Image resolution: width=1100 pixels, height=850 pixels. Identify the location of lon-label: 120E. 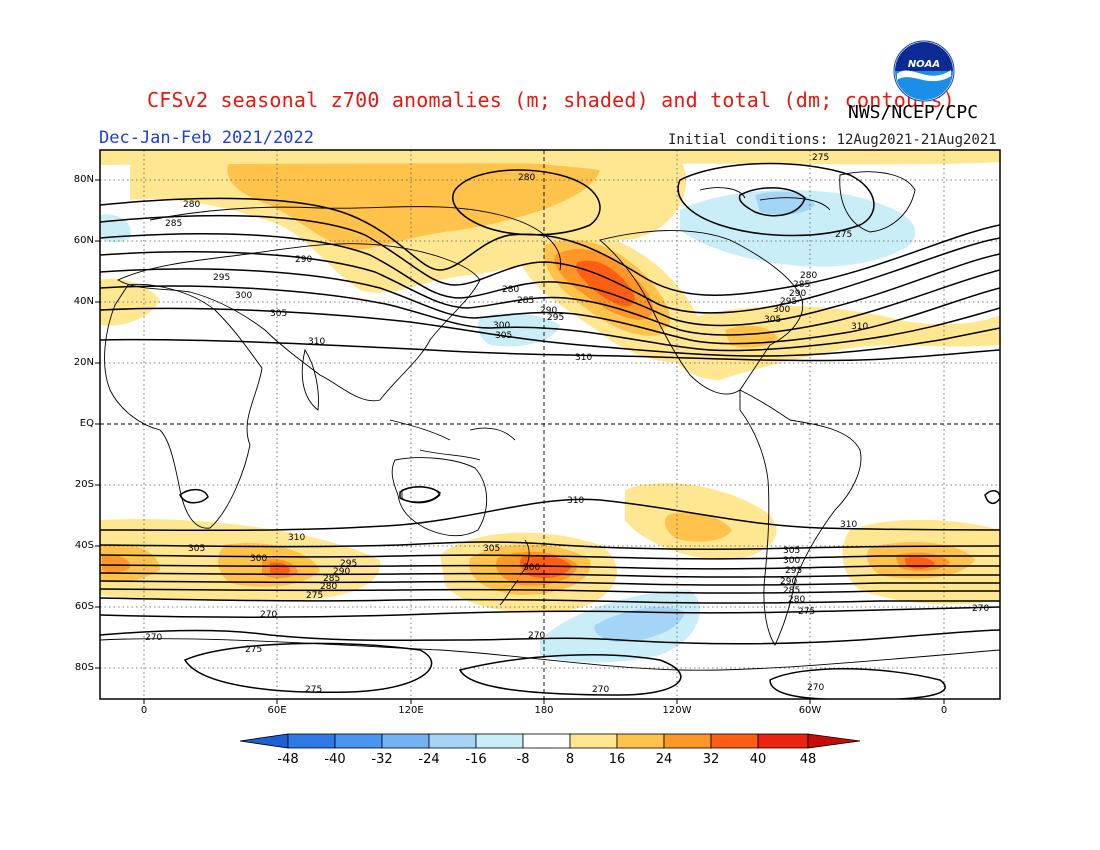
(411, 710).